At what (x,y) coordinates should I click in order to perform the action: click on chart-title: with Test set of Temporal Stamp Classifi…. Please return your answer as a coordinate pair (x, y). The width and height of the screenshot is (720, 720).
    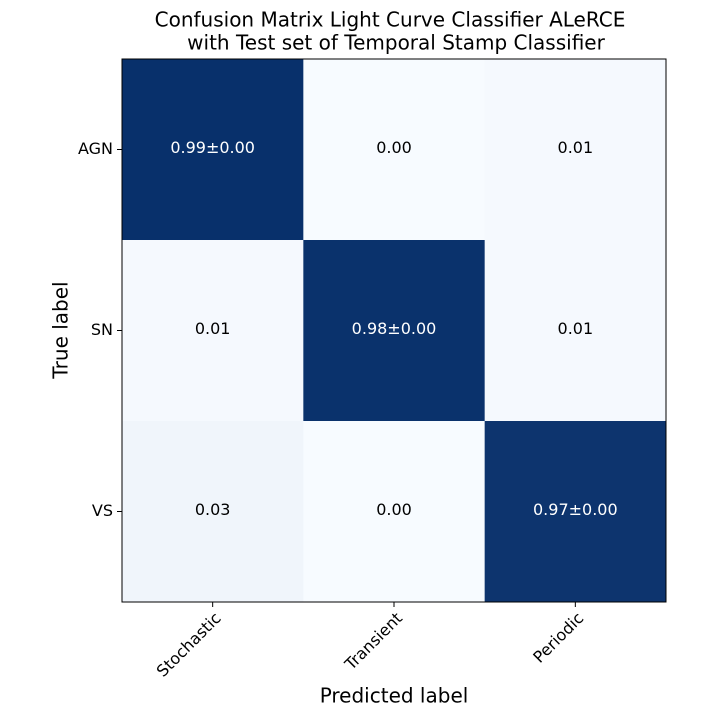
    Looking at the image, I should click on (396, 43).